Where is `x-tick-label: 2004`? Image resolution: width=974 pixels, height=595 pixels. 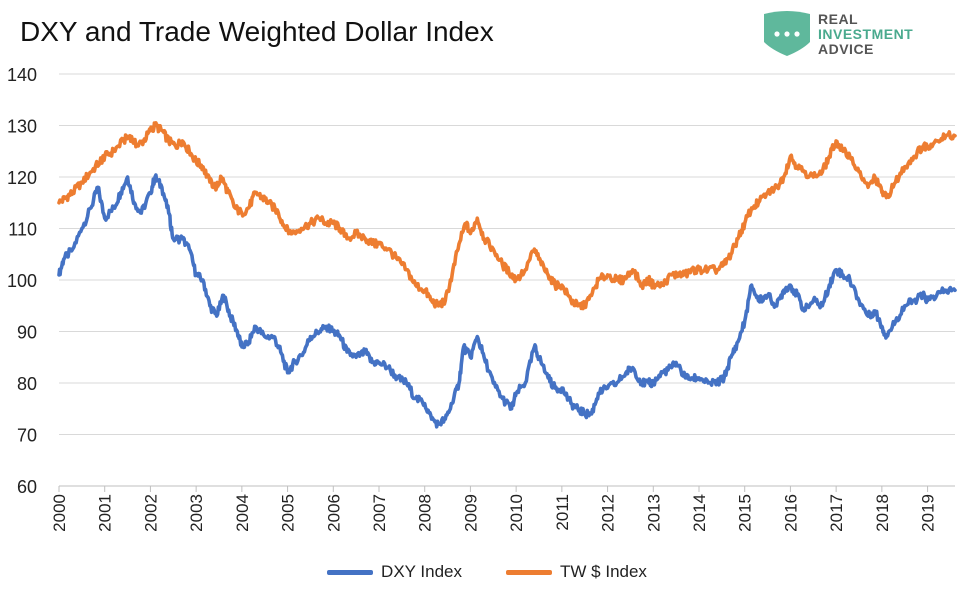 x-tick-label: 2004 is located at coordinates (242, 513).